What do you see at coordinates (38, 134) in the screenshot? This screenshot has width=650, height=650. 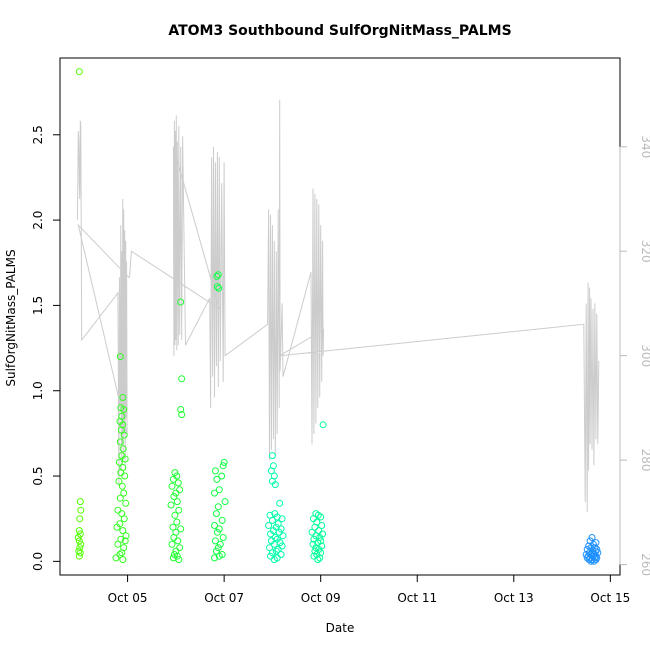 I see `y-tick-label: 2.5` at bounding box center [38, 134].